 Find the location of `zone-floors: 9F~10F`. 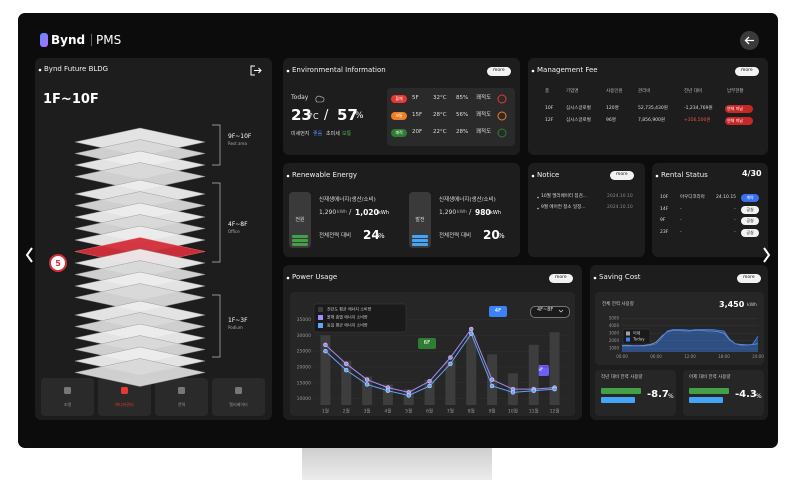

zone-floors: 9F~10F is located at coordinates (240, 136).